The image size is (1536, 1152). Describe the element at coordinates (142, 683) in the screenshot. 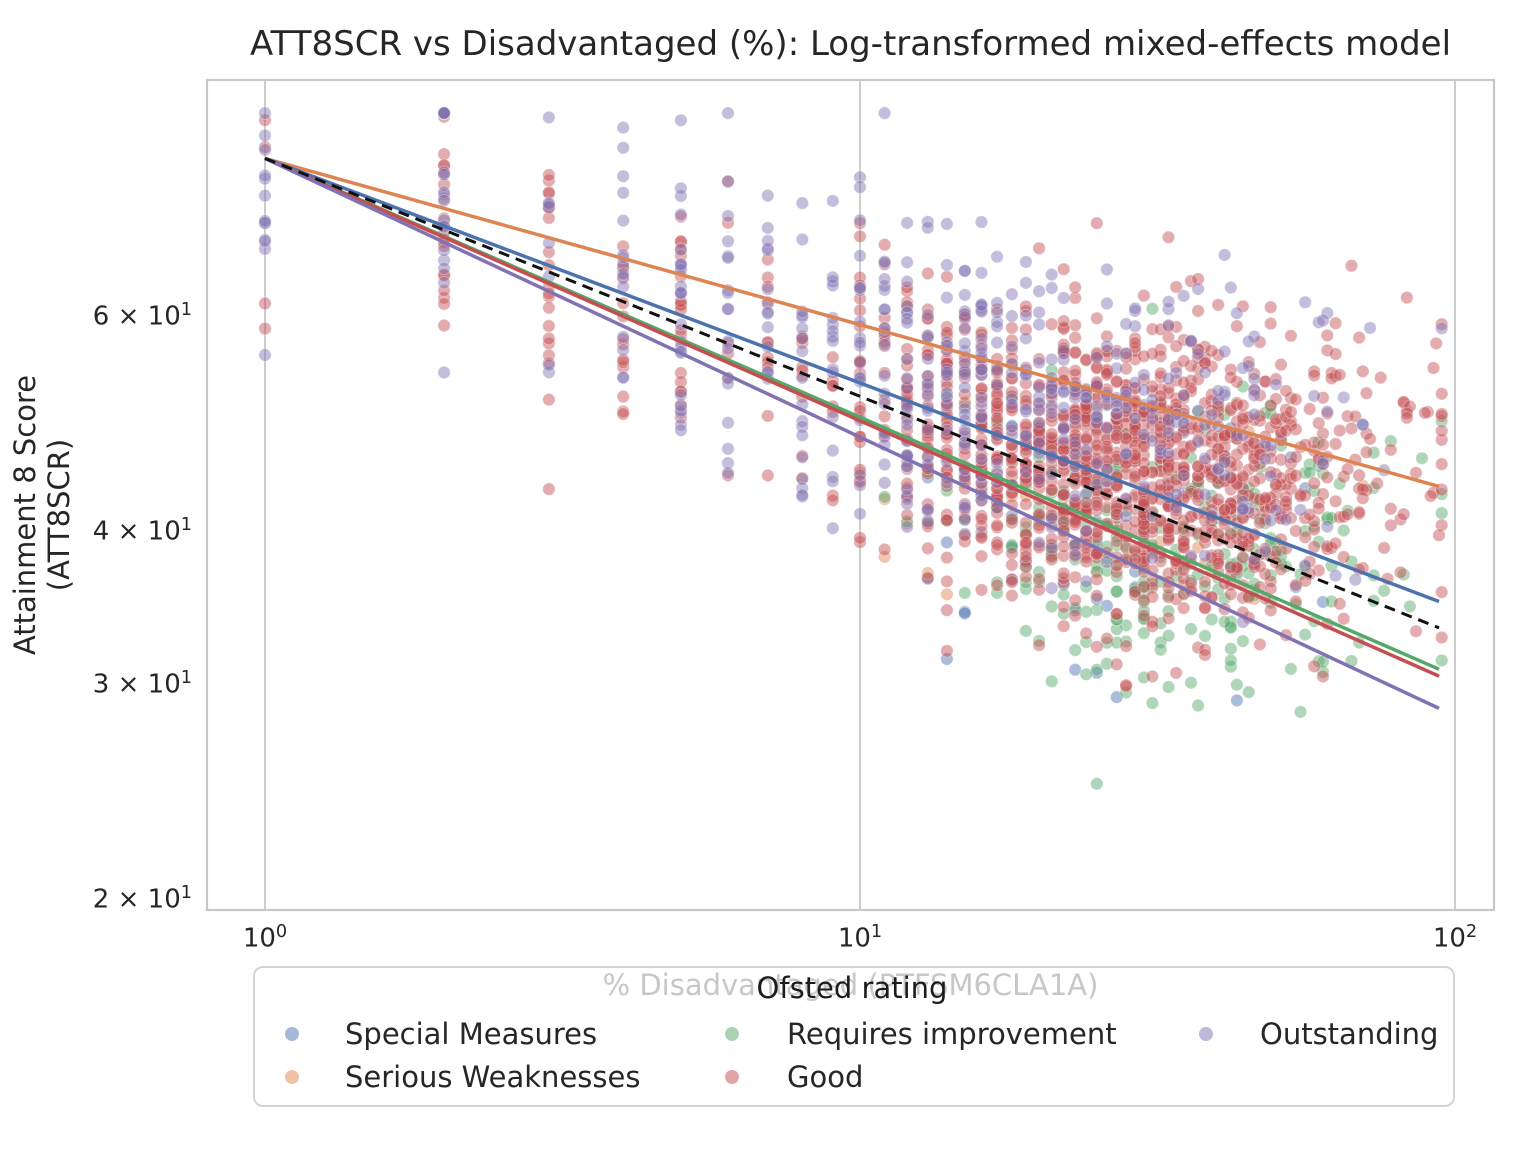

I see `y-tick-label: 3 × 101` at that location.